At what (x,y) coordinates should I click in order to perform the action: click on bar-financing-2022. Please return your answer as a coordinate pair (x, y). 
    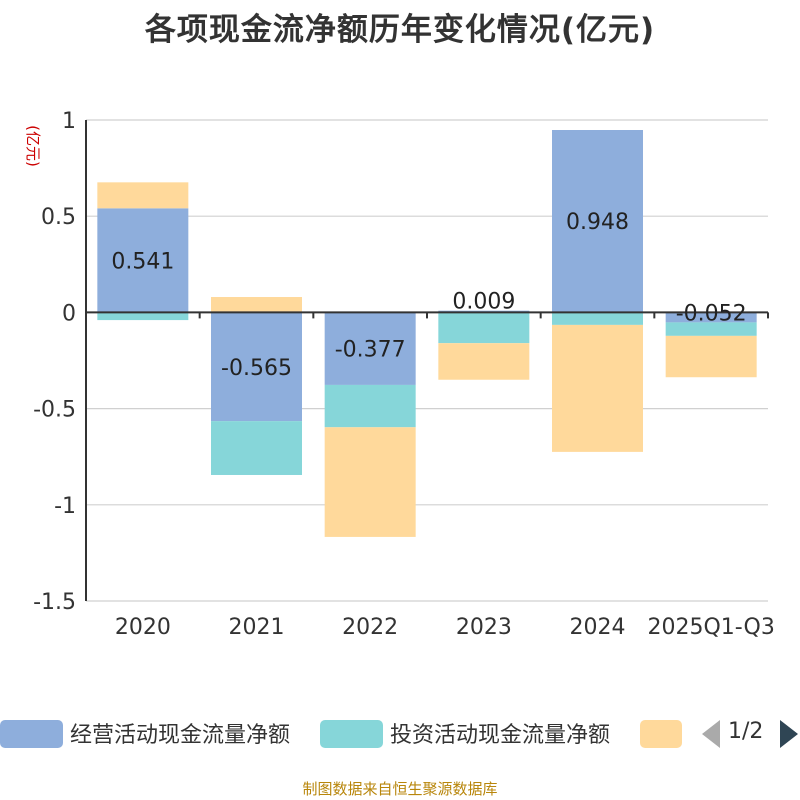
    Looking at the image, I should click on (370, 482).